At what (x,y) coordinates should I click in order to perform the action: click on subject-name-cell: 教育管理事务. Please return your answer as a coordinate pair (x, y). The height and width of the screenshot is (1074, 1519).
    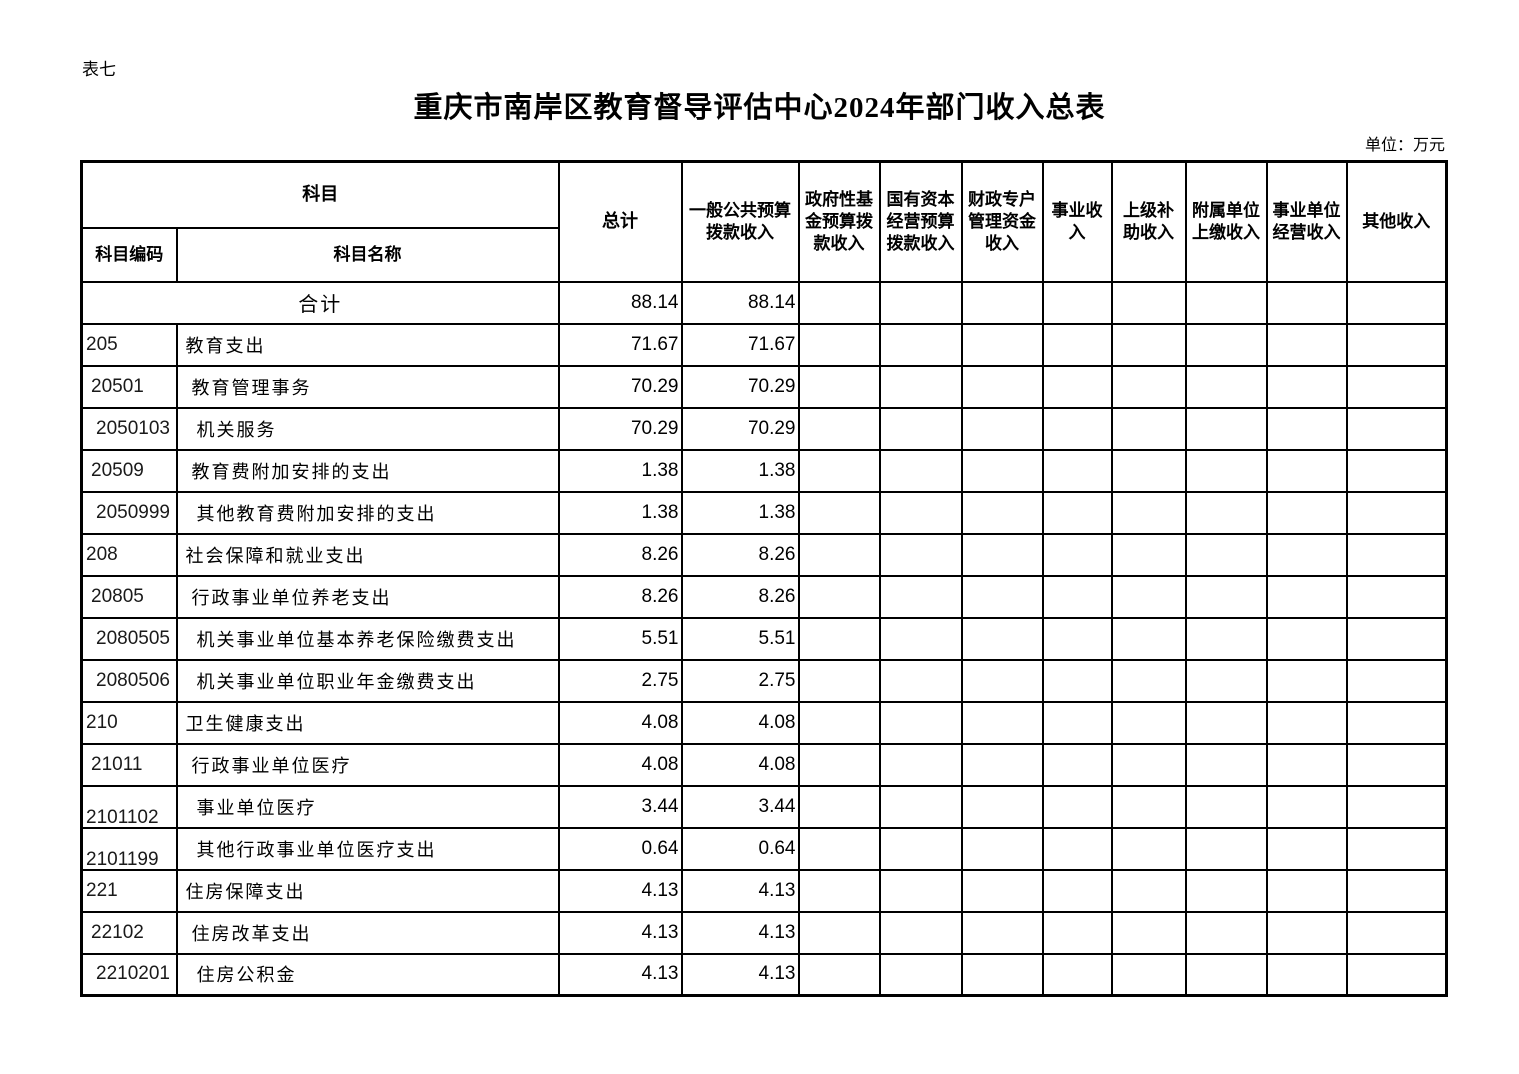
    Looking at the image, I should click on (367, 386).